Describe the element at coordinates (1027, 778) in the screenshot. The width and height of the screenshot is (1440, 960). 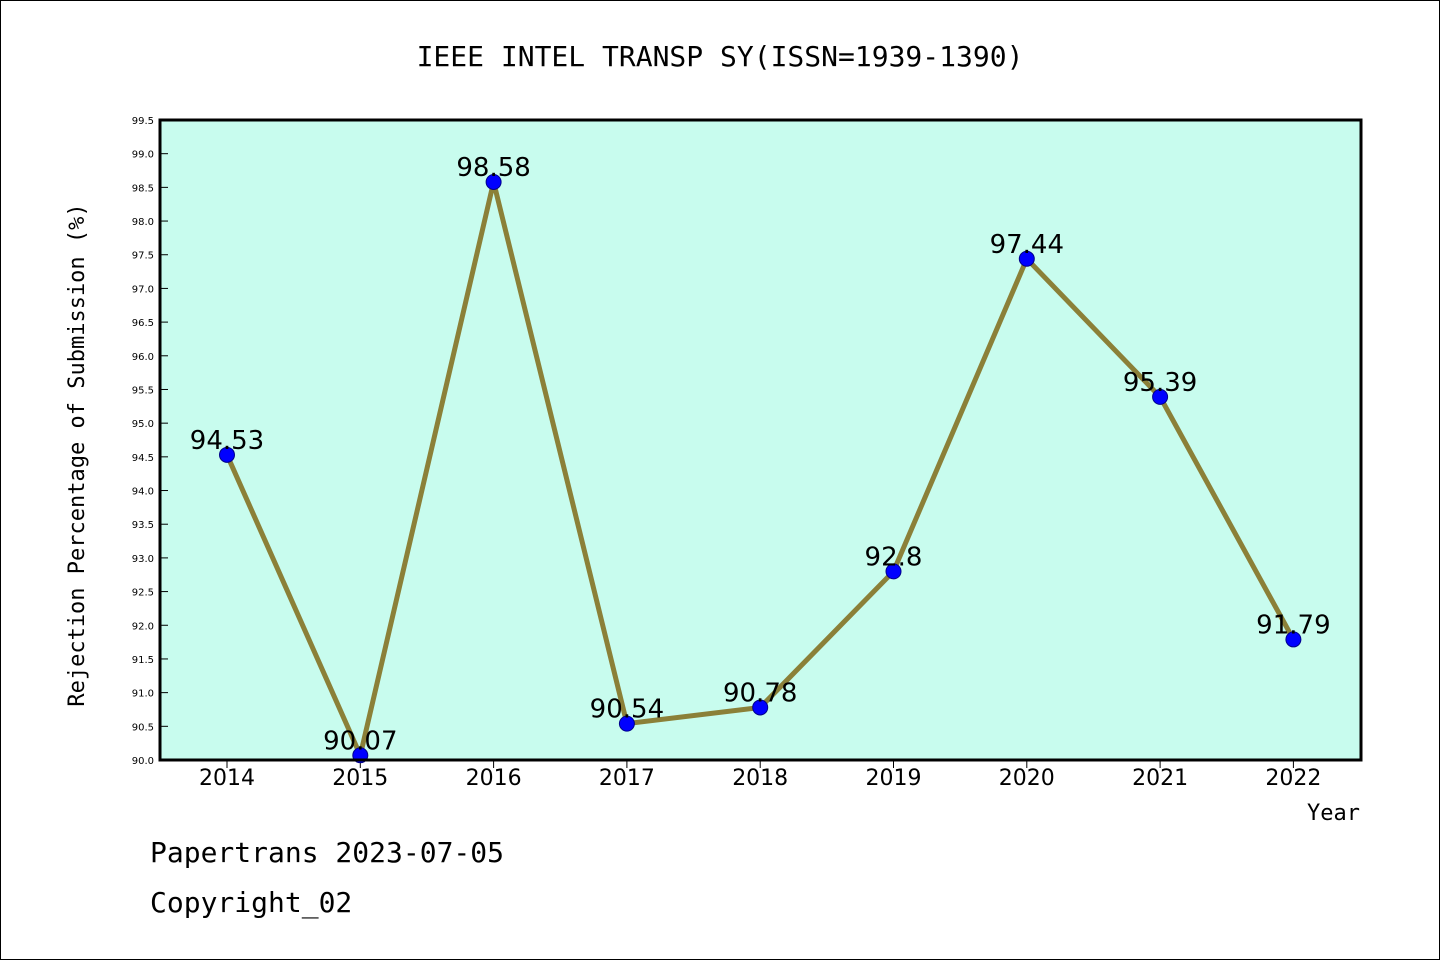
I see `x-tick-label: 2020` at that location.